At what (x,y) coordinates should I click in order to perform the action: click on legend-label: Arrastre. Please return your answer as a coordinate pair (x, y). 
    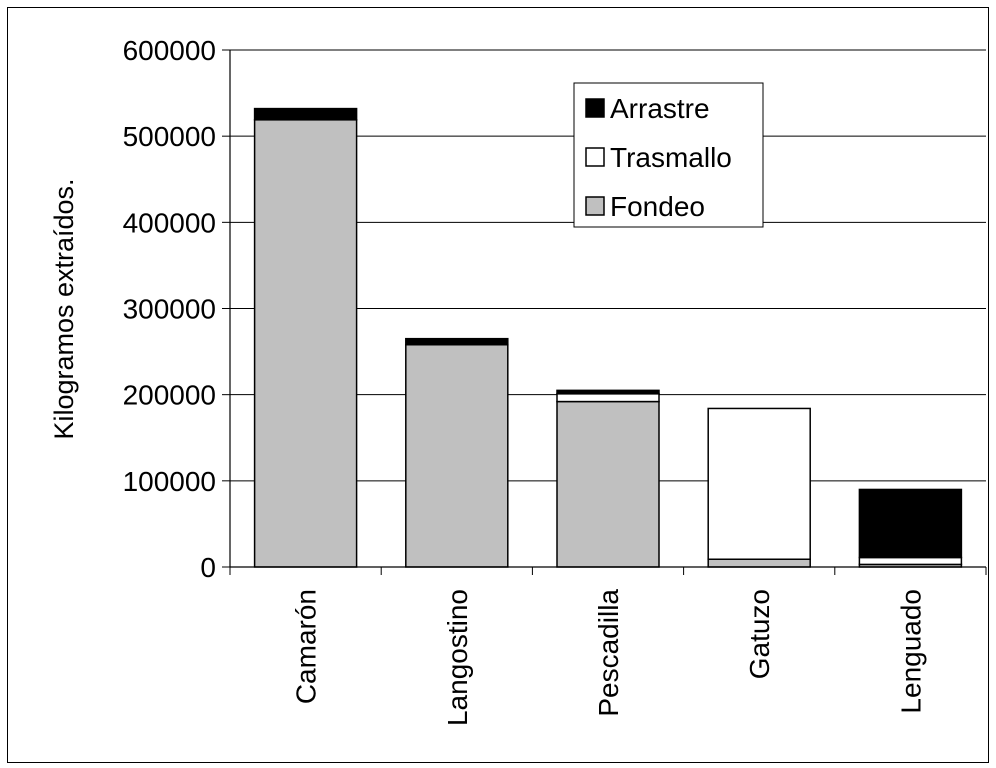
    Looking at the image, I should click on (660, 108).